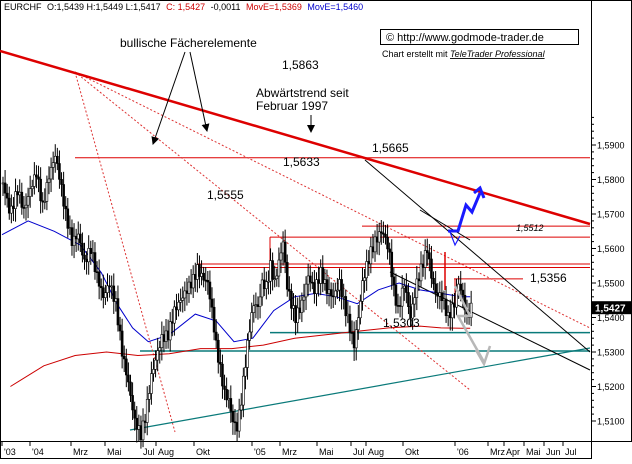 The image size is (632, 464). I want to click on header-ma-blue: MovE=1,5460, so click(335, 7).